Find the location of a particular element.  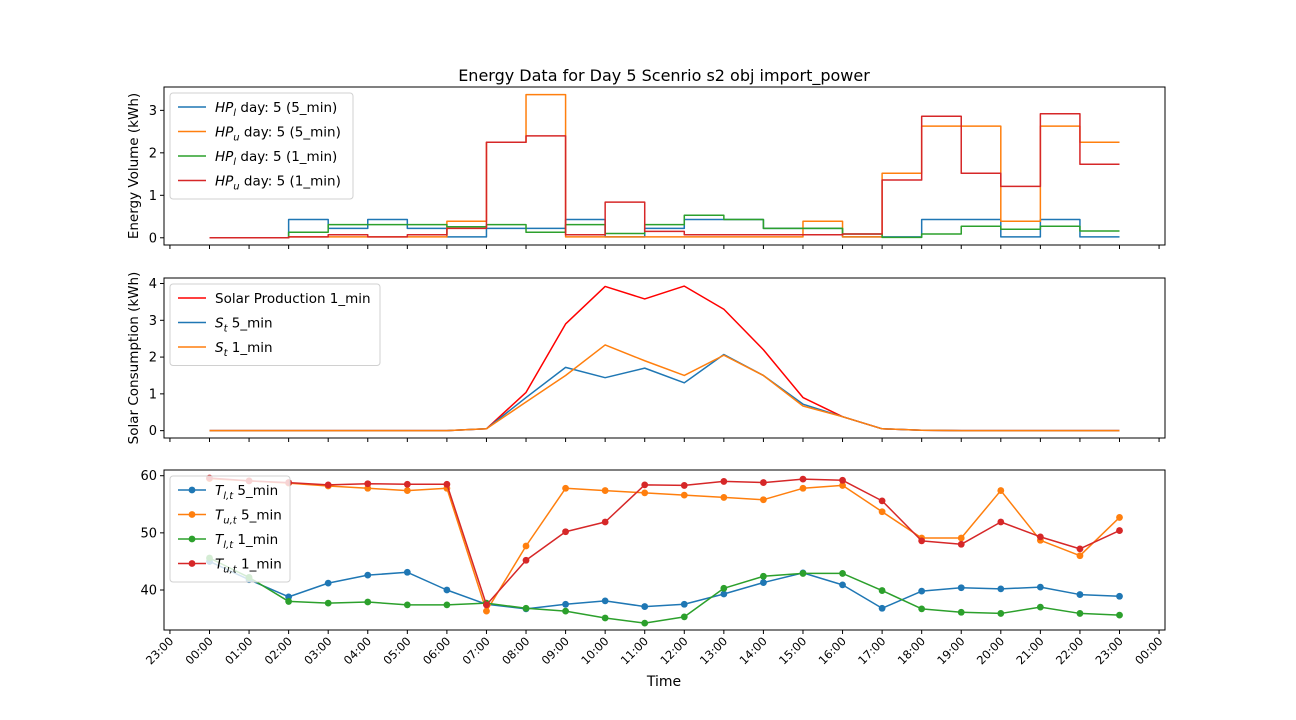

legend-label: Tu,t 1_min is located at coordinates (248, 566).